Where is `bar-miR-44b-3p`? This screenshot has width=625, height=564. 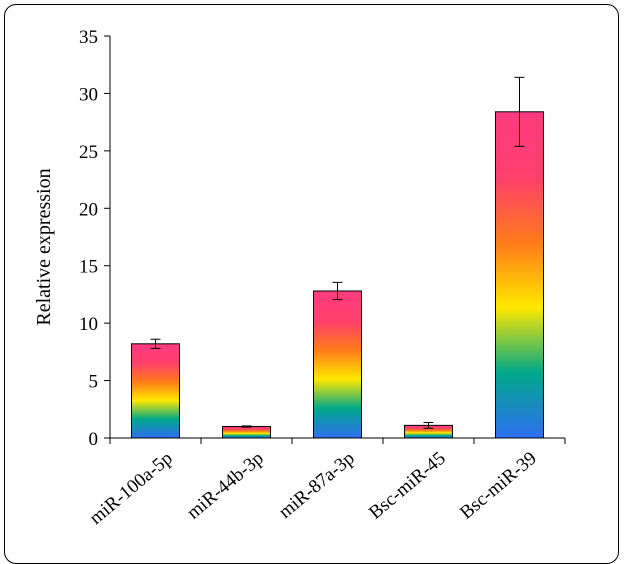 bar-miR-44b-3p is located at coordinates (246, 432).